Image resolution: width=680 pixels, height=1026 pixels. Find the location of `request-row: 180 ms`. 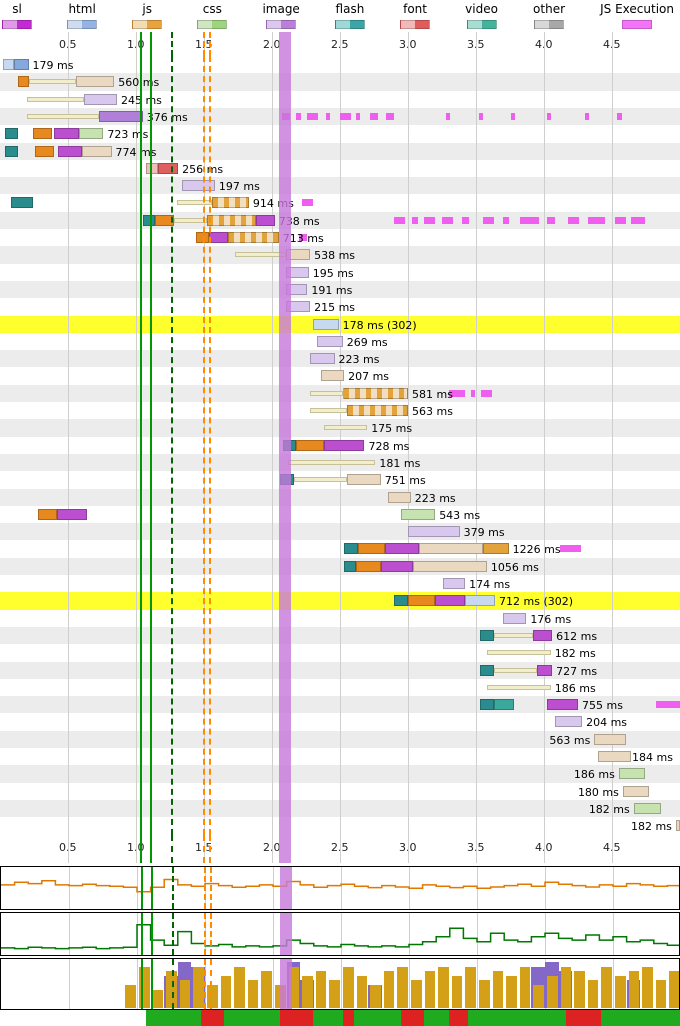

request-row: 180 ms is located at coordinates (340, 791).